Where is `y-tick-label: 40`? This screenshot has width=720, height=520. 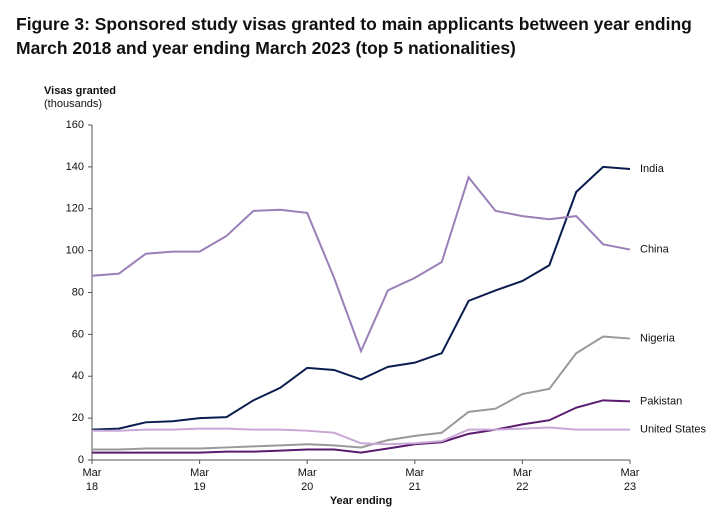 y-tick-label: 40 is located at coordinates (78, 376).